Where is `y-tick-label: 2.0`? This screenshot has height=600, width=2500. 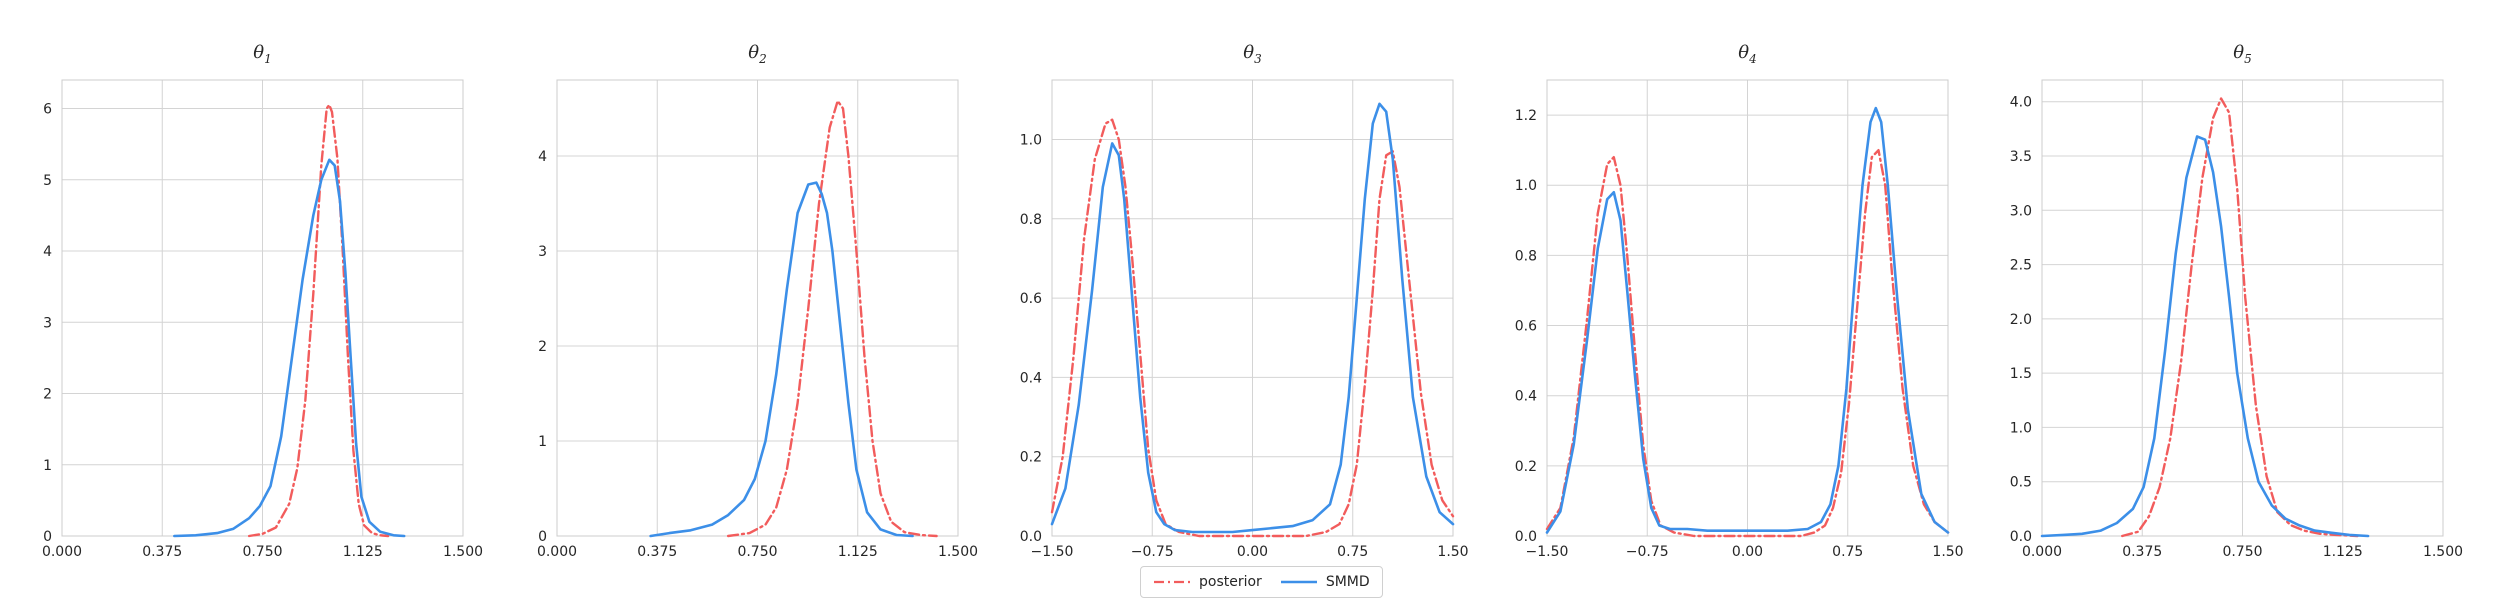 y-tick-label: 2.0 is located at coordinates (2021, 320).